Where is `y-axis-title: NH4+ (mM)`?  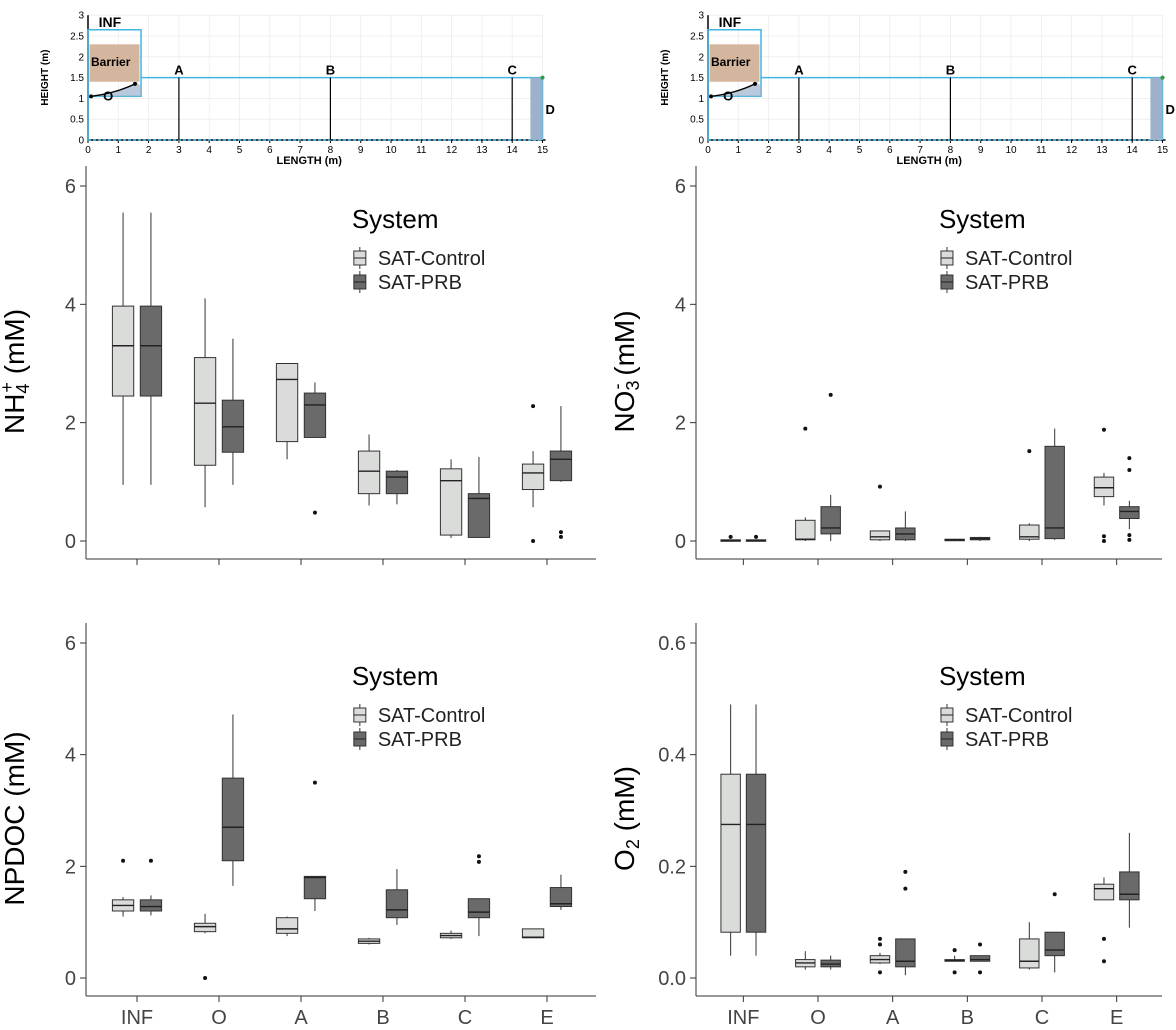 y-axis-title: NH4+ (mM) is located at coordinates (16, 371).